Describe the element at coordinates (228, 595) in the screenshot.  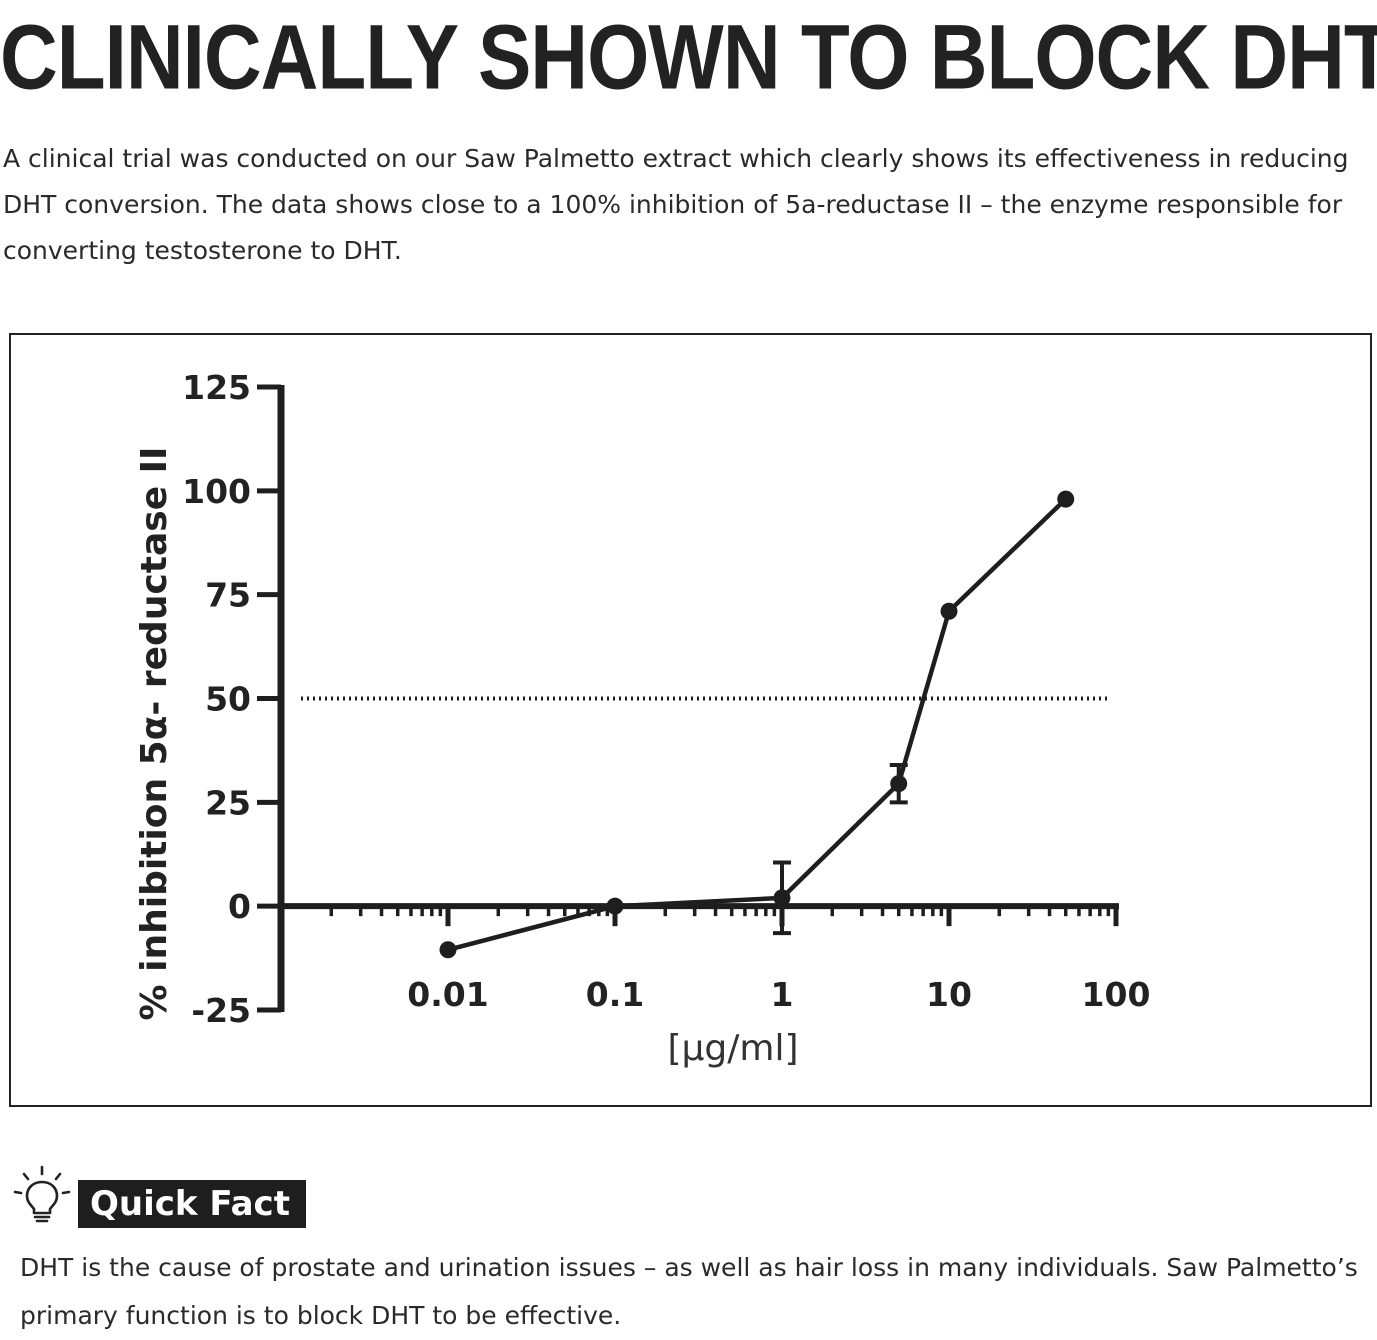
I see `y-tick-label: 75` at that location.